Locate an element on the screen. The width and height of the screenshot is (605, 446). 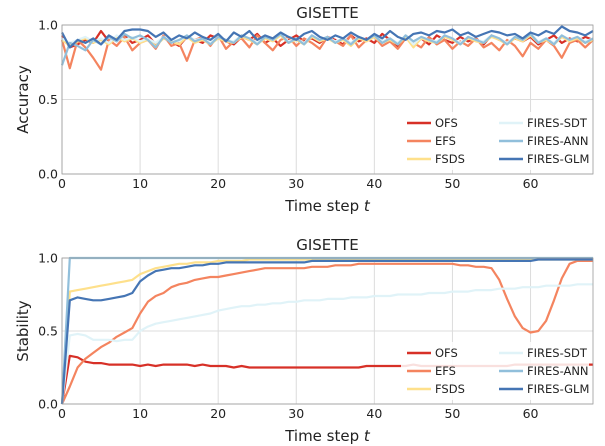
series-line-fires-glm is located at coordinates (327, 37).